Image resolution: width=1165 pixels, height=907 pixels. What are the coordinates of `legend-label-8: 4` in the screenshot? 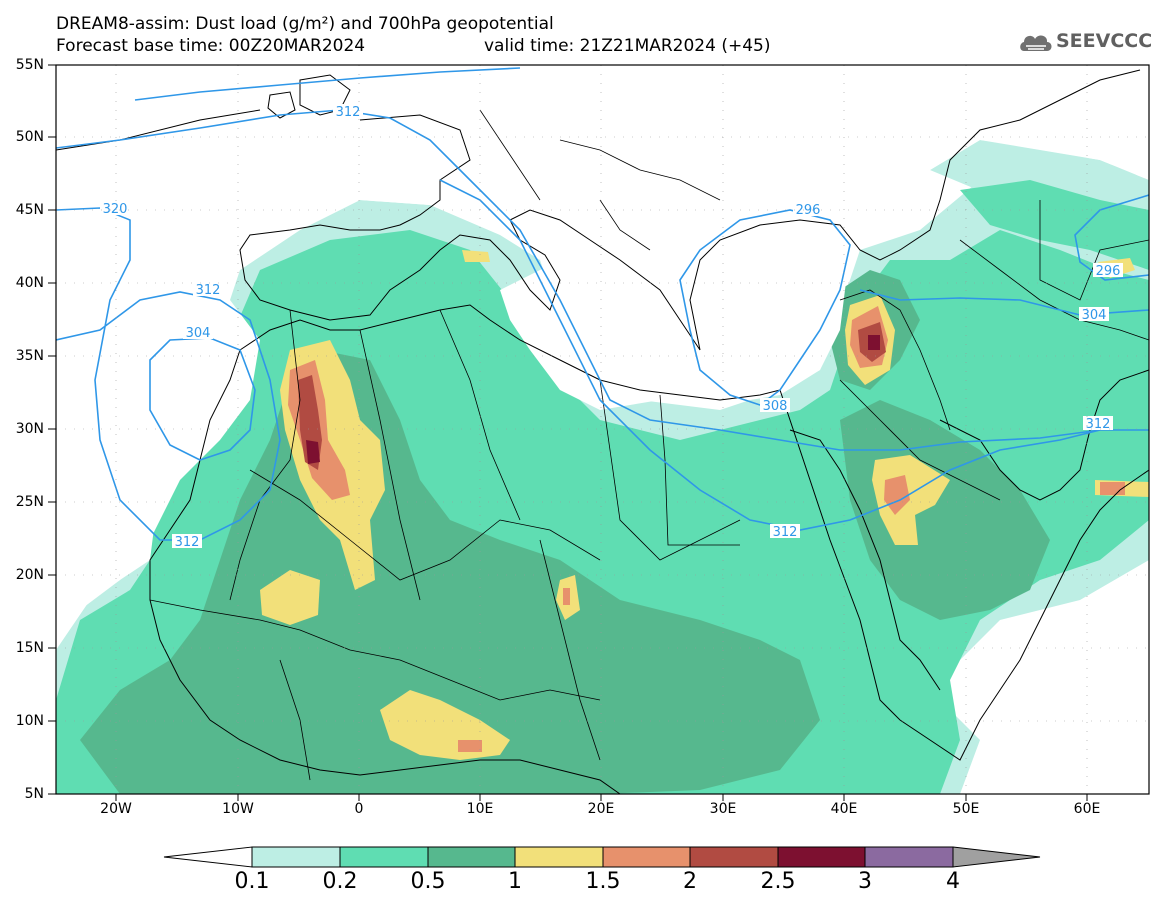 It's located at (953, 881).